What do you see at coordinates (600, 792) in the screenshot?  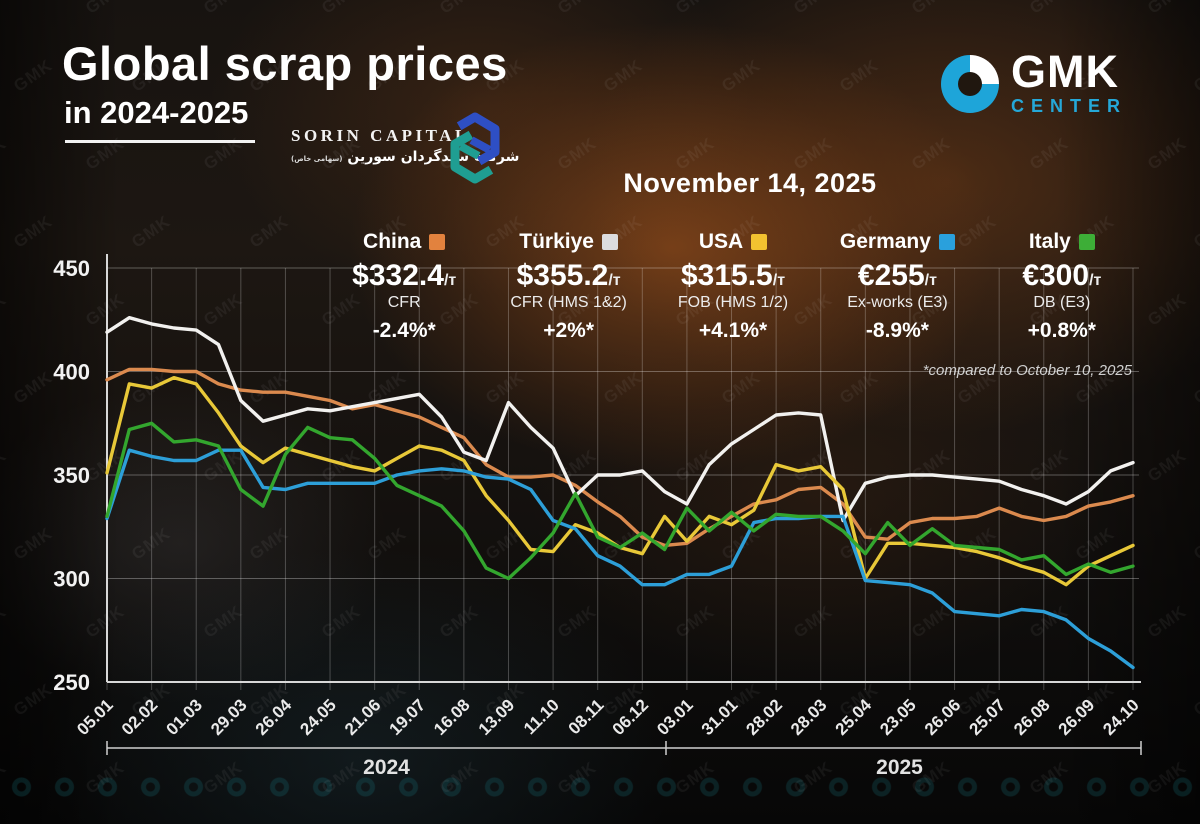 I see `background-bokeh` at bounding box center [600, 792].